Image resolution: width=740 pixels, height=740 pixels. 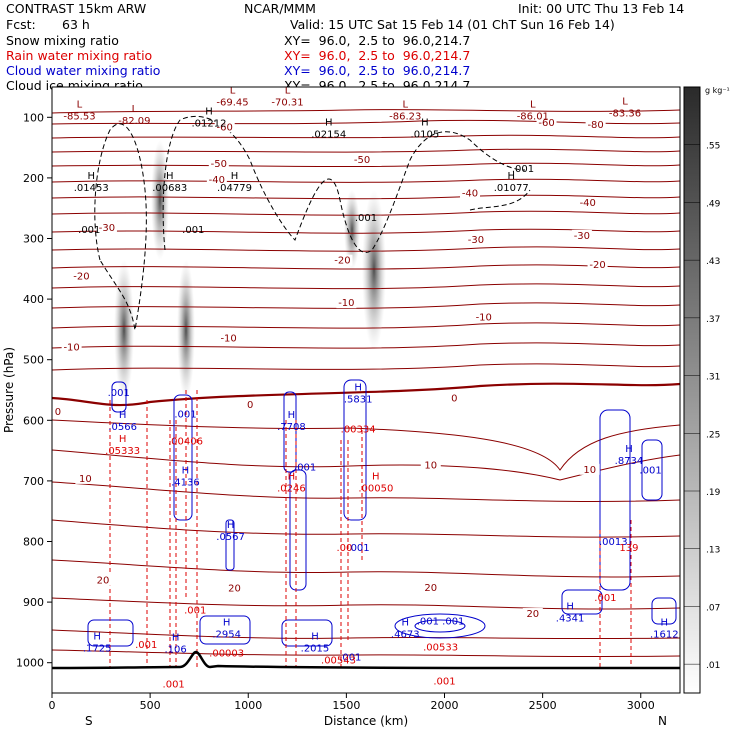 I want to click on high-value: .01453, so click(x=91, y=188).